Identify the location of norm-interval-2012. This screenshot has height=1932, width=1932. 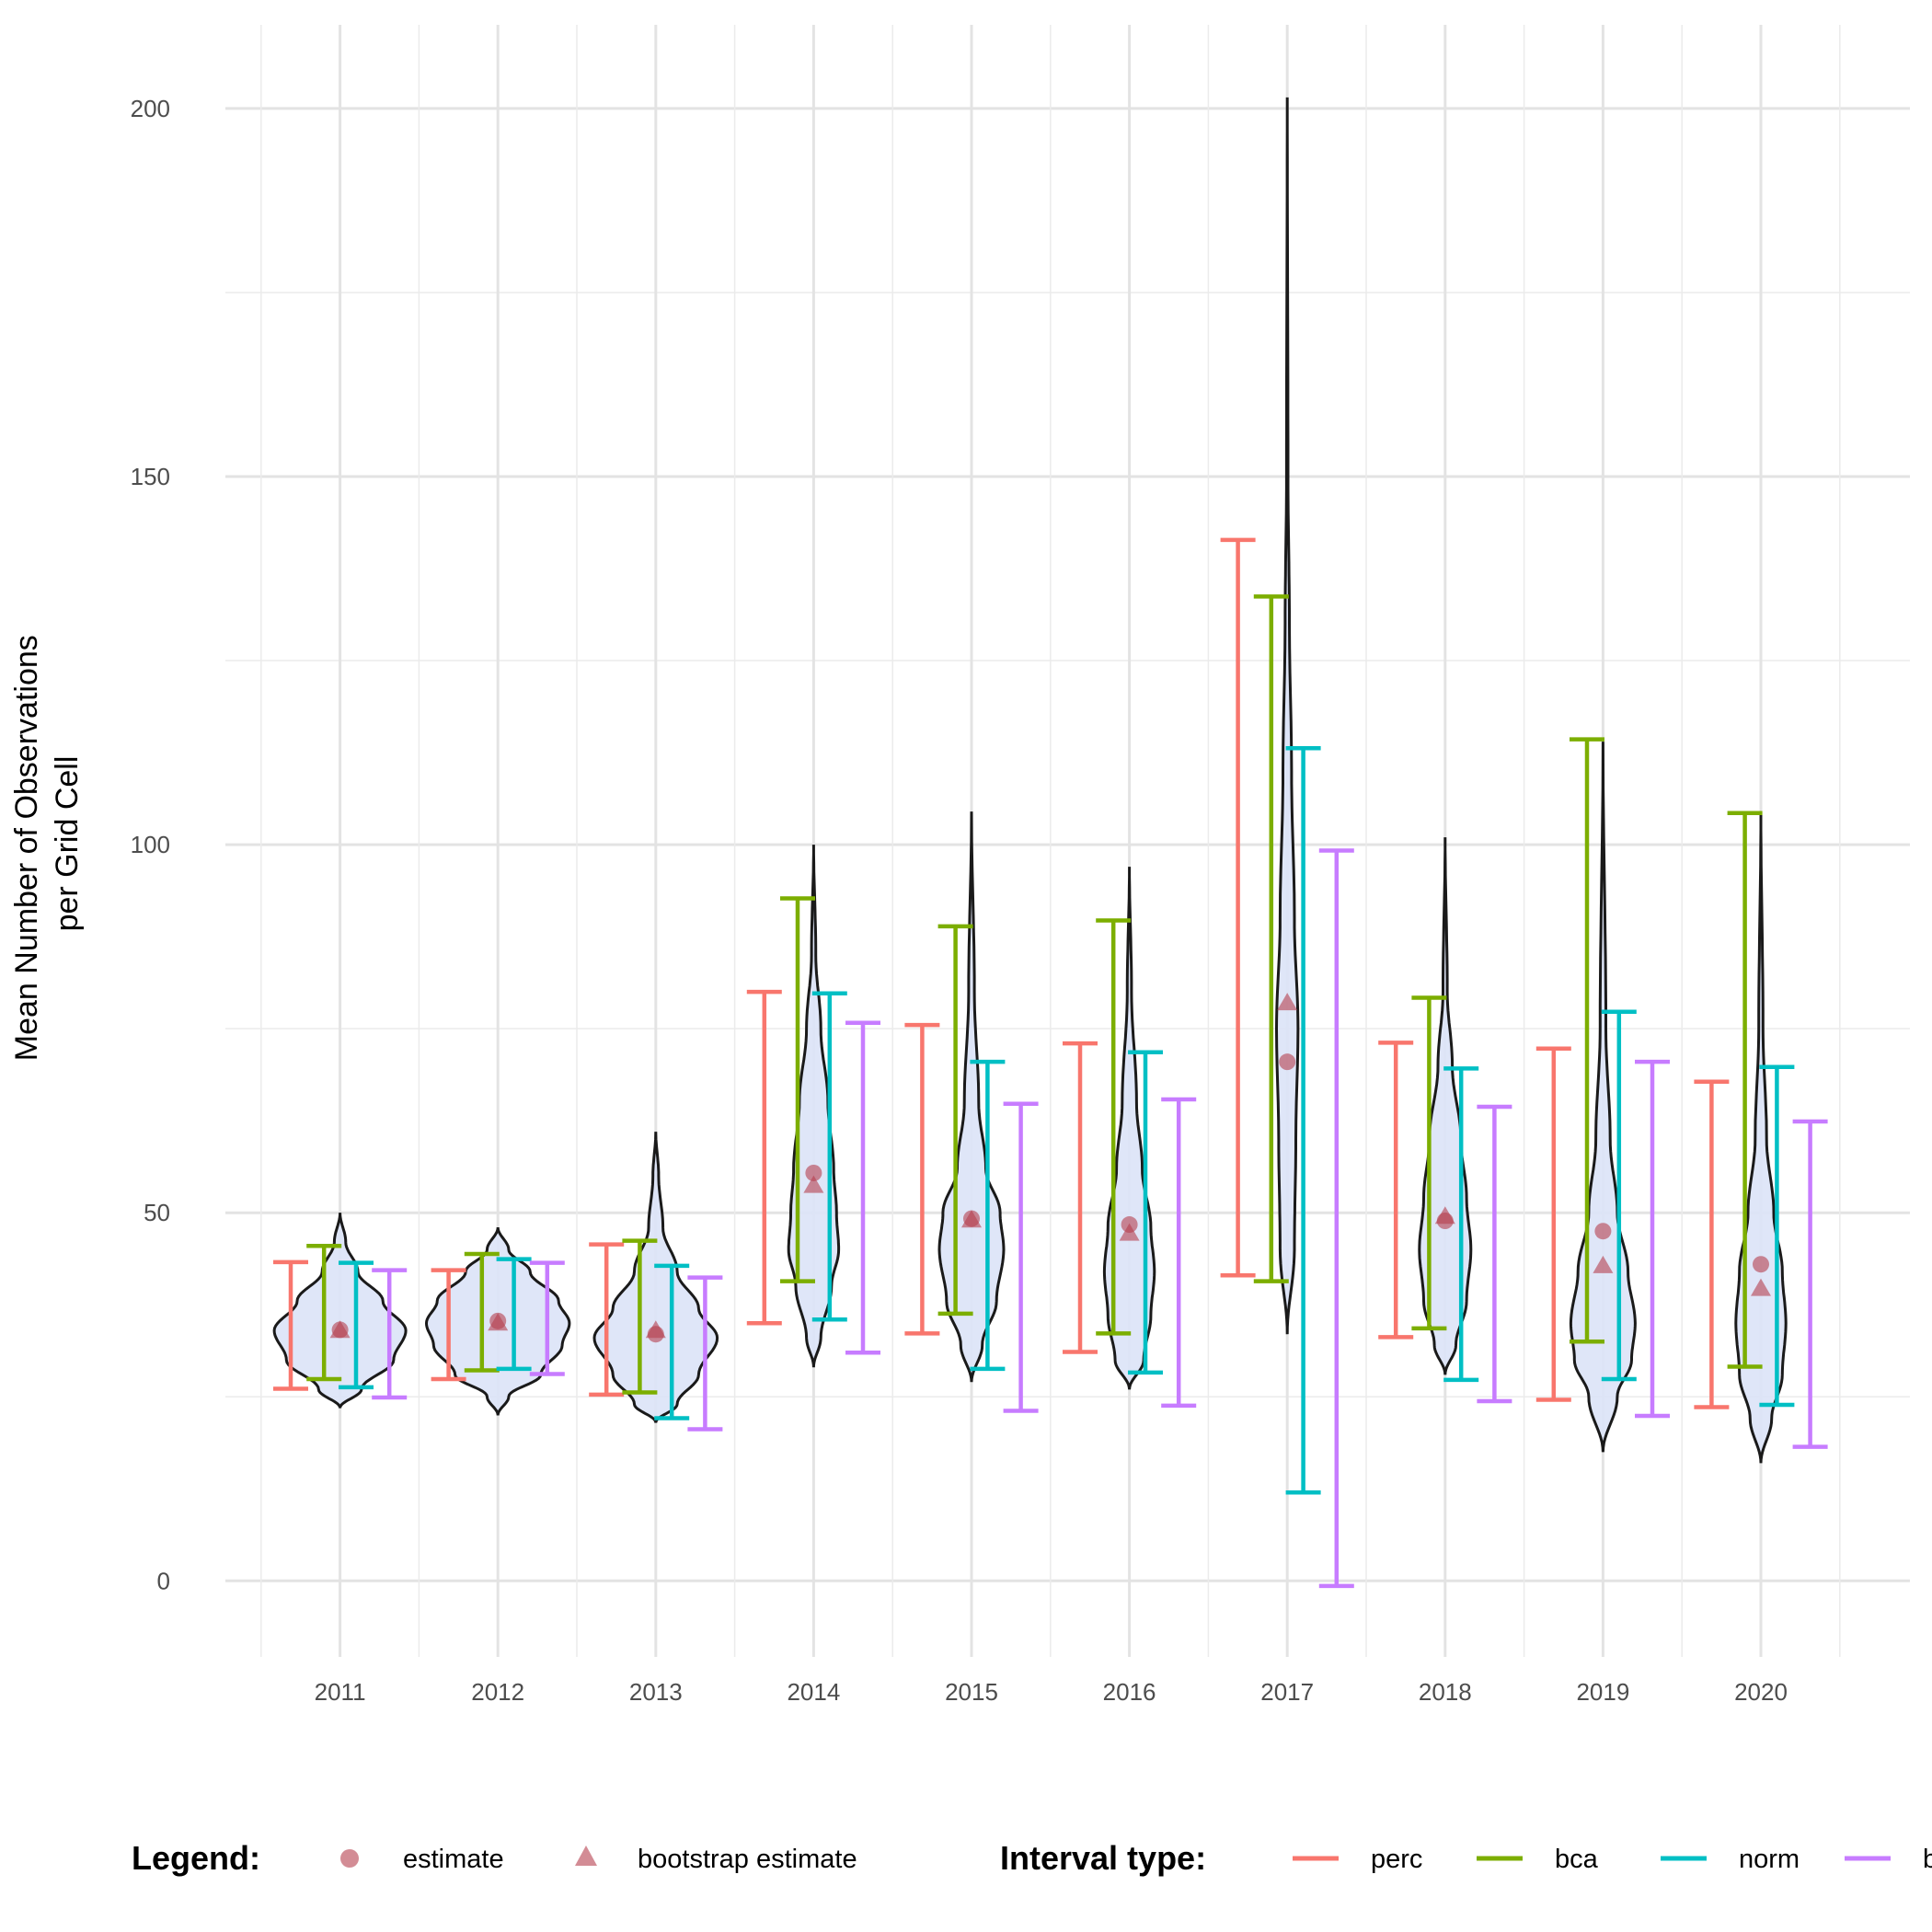
(514, 1314).